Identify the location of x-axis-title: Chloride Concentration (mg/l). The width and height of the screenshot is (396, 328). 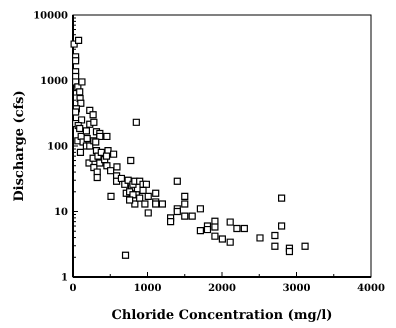
(222, 315).